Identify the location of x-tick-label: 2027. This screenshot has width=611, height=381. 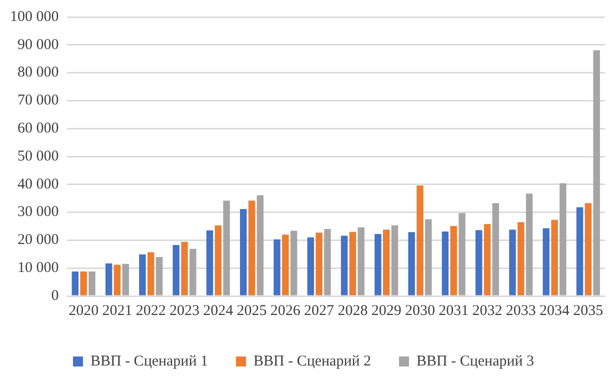
(319, 310).